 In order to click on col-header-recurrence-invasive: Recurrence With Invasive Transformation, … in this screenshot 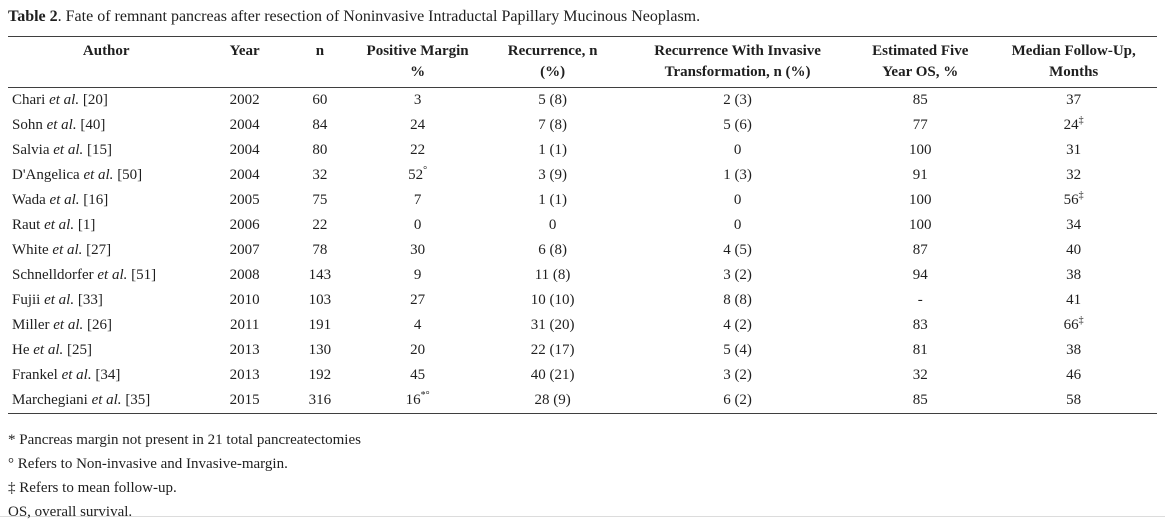, I will do `click(737, 62)`.